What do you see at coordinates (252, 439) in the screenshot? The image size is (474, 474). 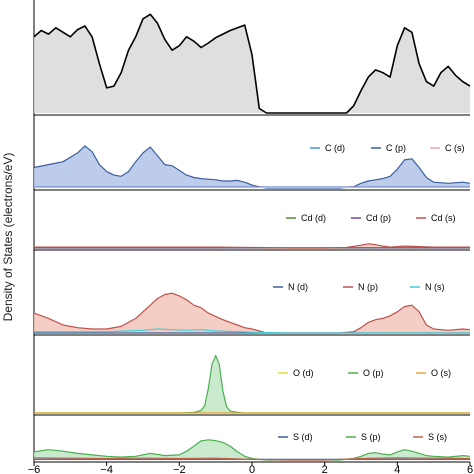 I see `panel-s: S (d) S (p) S (s)` at bounding box center [252, 439].